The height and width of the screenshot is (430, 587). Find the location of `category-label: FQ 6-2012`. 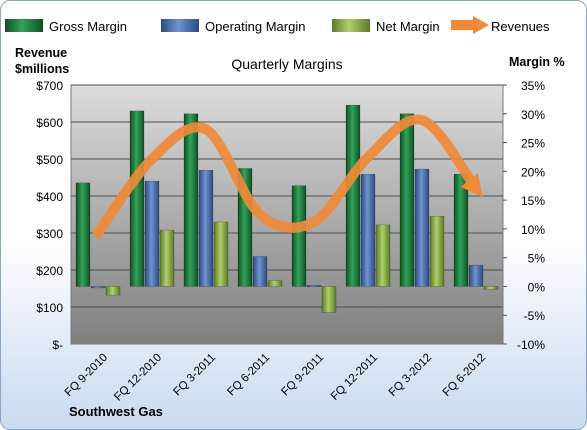

category-label: FQ 6-2012 is located at coordinates (464, 375).